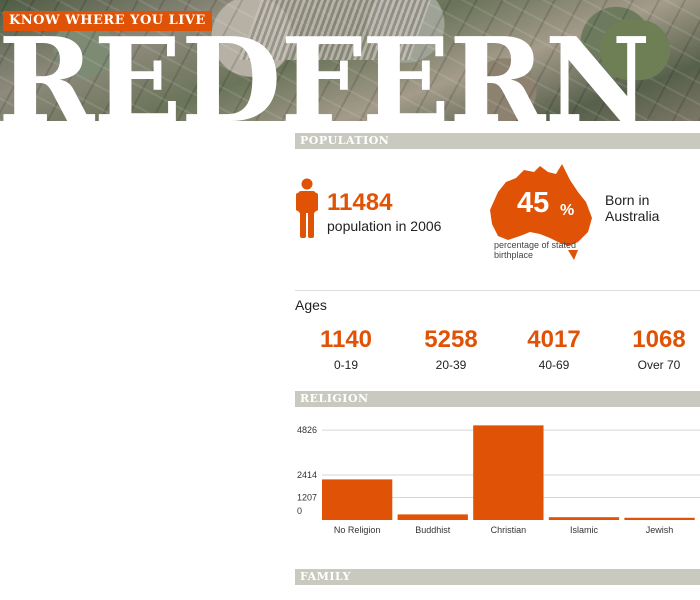 Image resolution: width=700 pixels, height=600 pixels. Describe the element at coordinates (107, 21) in the screenshot. I see `tagline-badge: KNOW WHERE YOU LIVE` at that location.